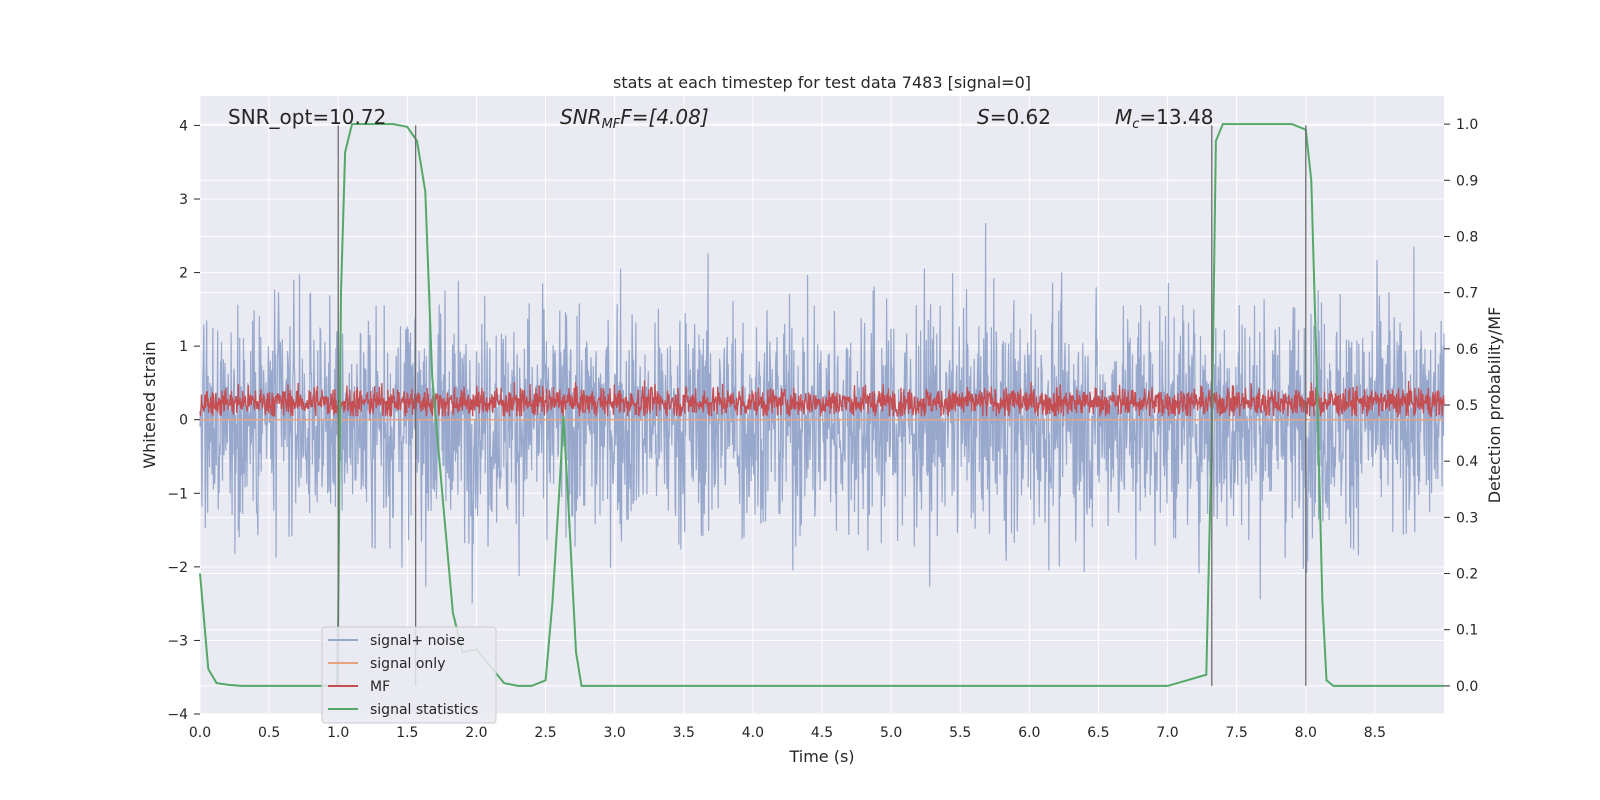 The image size is (1600, 800). Describe the element at coordinates (1467, 350) in the screenshot. I see `y2-tick-label: 0.6` at that location.